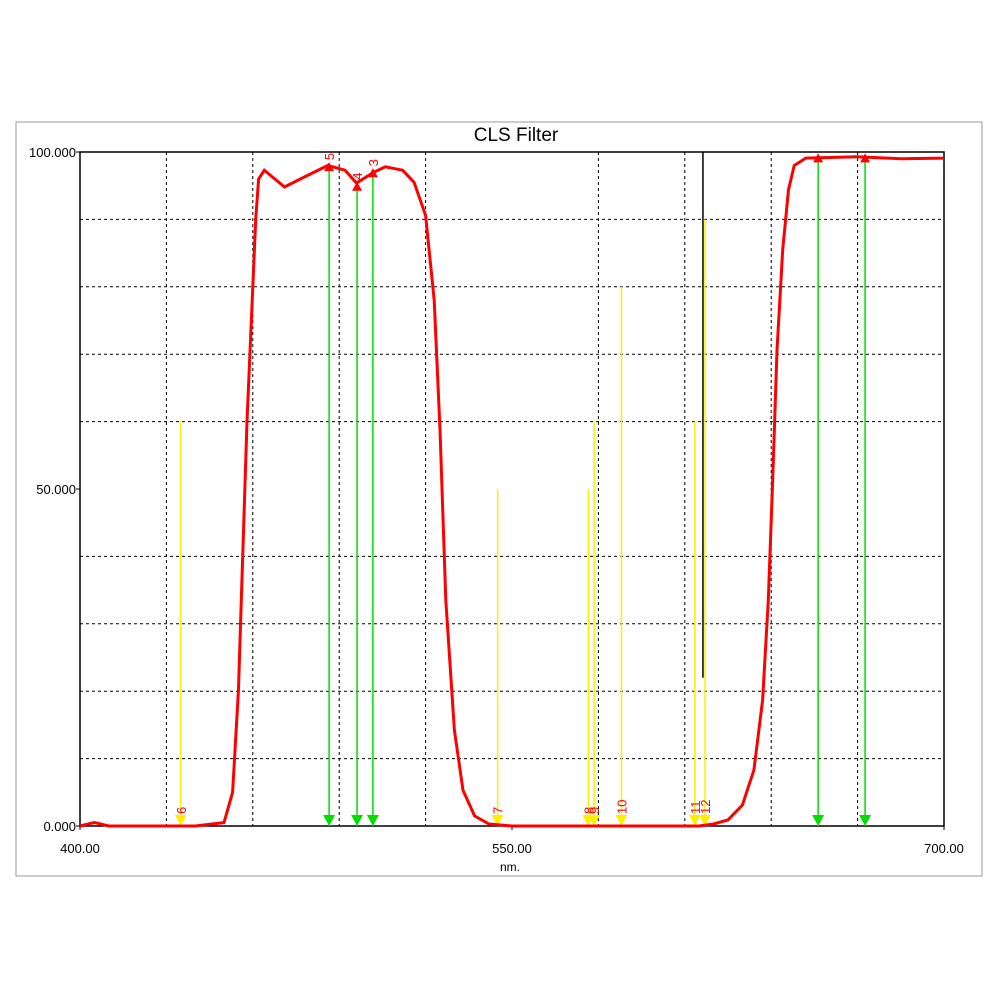 The width and height of the screenshot is (1000, 1005). Describe the element at coordinates (181, 810) in the screenshot. I see `marker-label: 6` at that location.